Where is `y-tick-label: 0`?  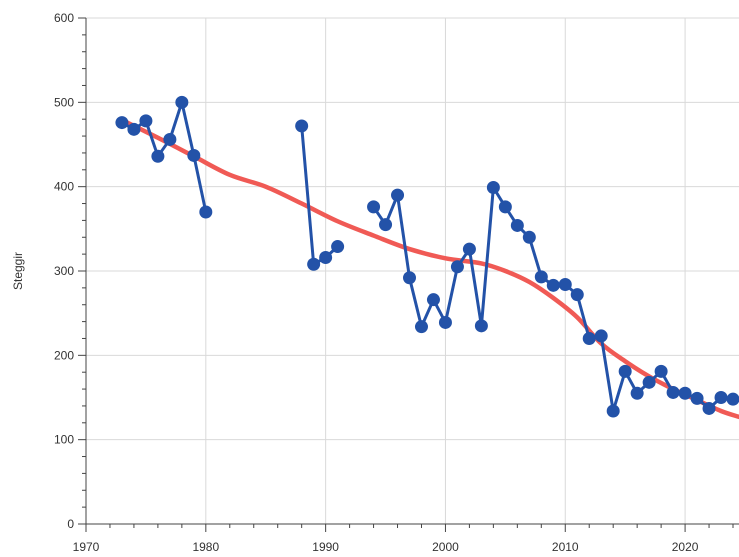 y-tick-label: 0 is located at coordinates (70, 524).